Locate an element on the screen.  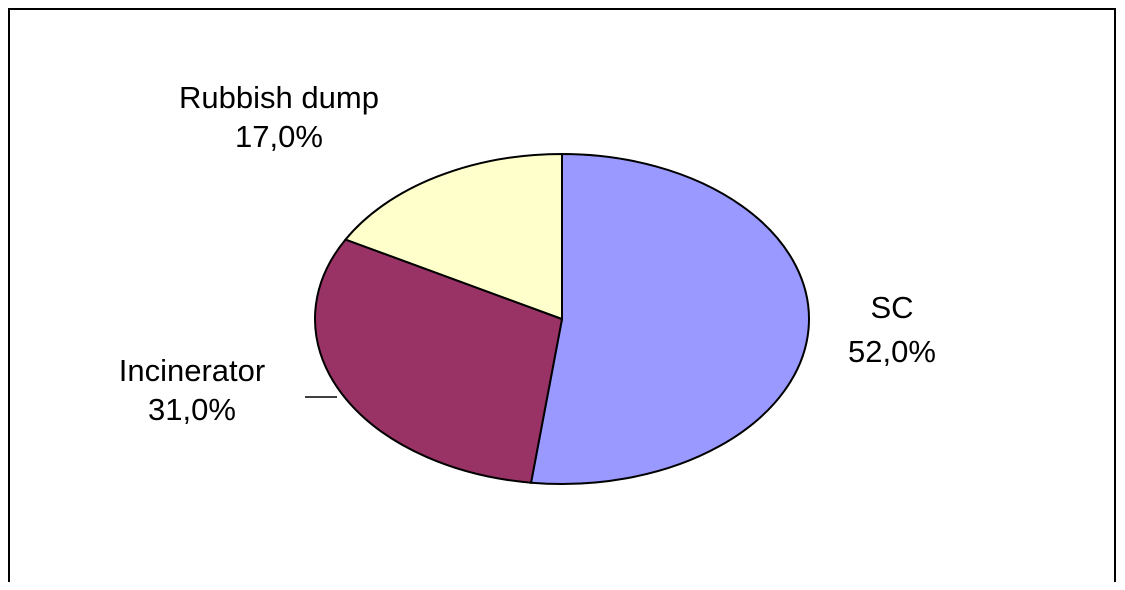
pie-slice-rubbish-dump is located at coordinates (453, 236).